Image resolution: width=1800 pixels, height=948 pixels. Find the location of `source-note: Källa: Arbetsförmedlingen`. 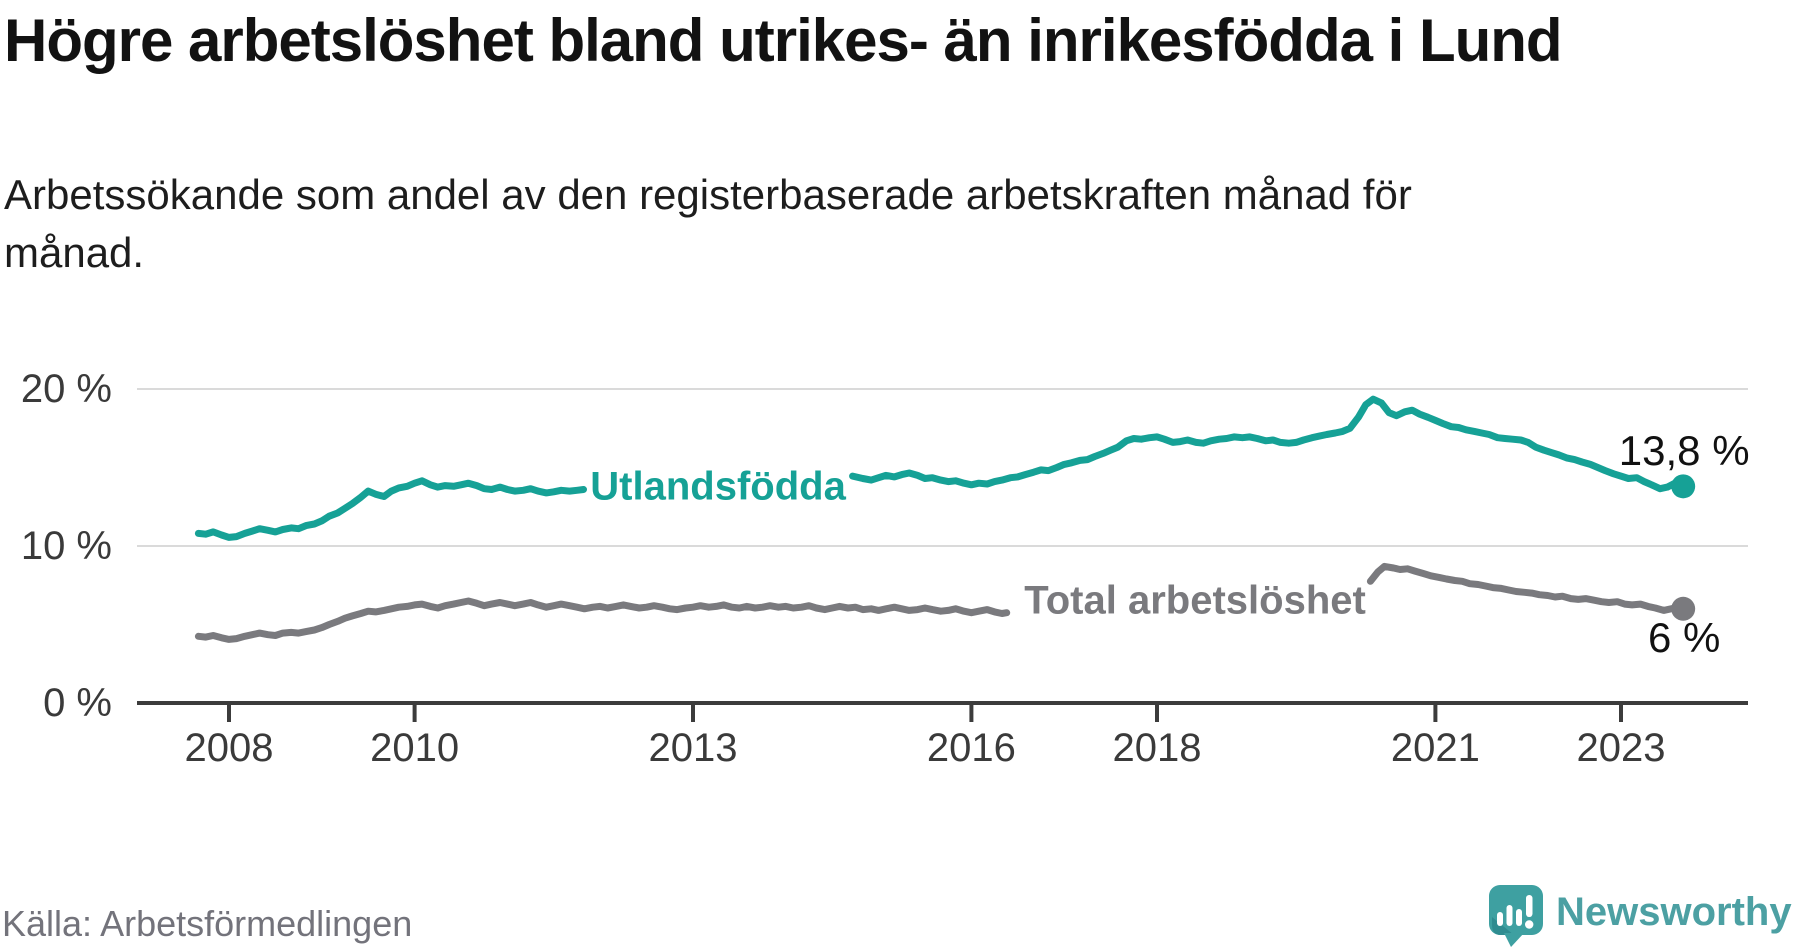

source-note: Källa: Arbetsförmedlingen is located at coordinates (207, 923).